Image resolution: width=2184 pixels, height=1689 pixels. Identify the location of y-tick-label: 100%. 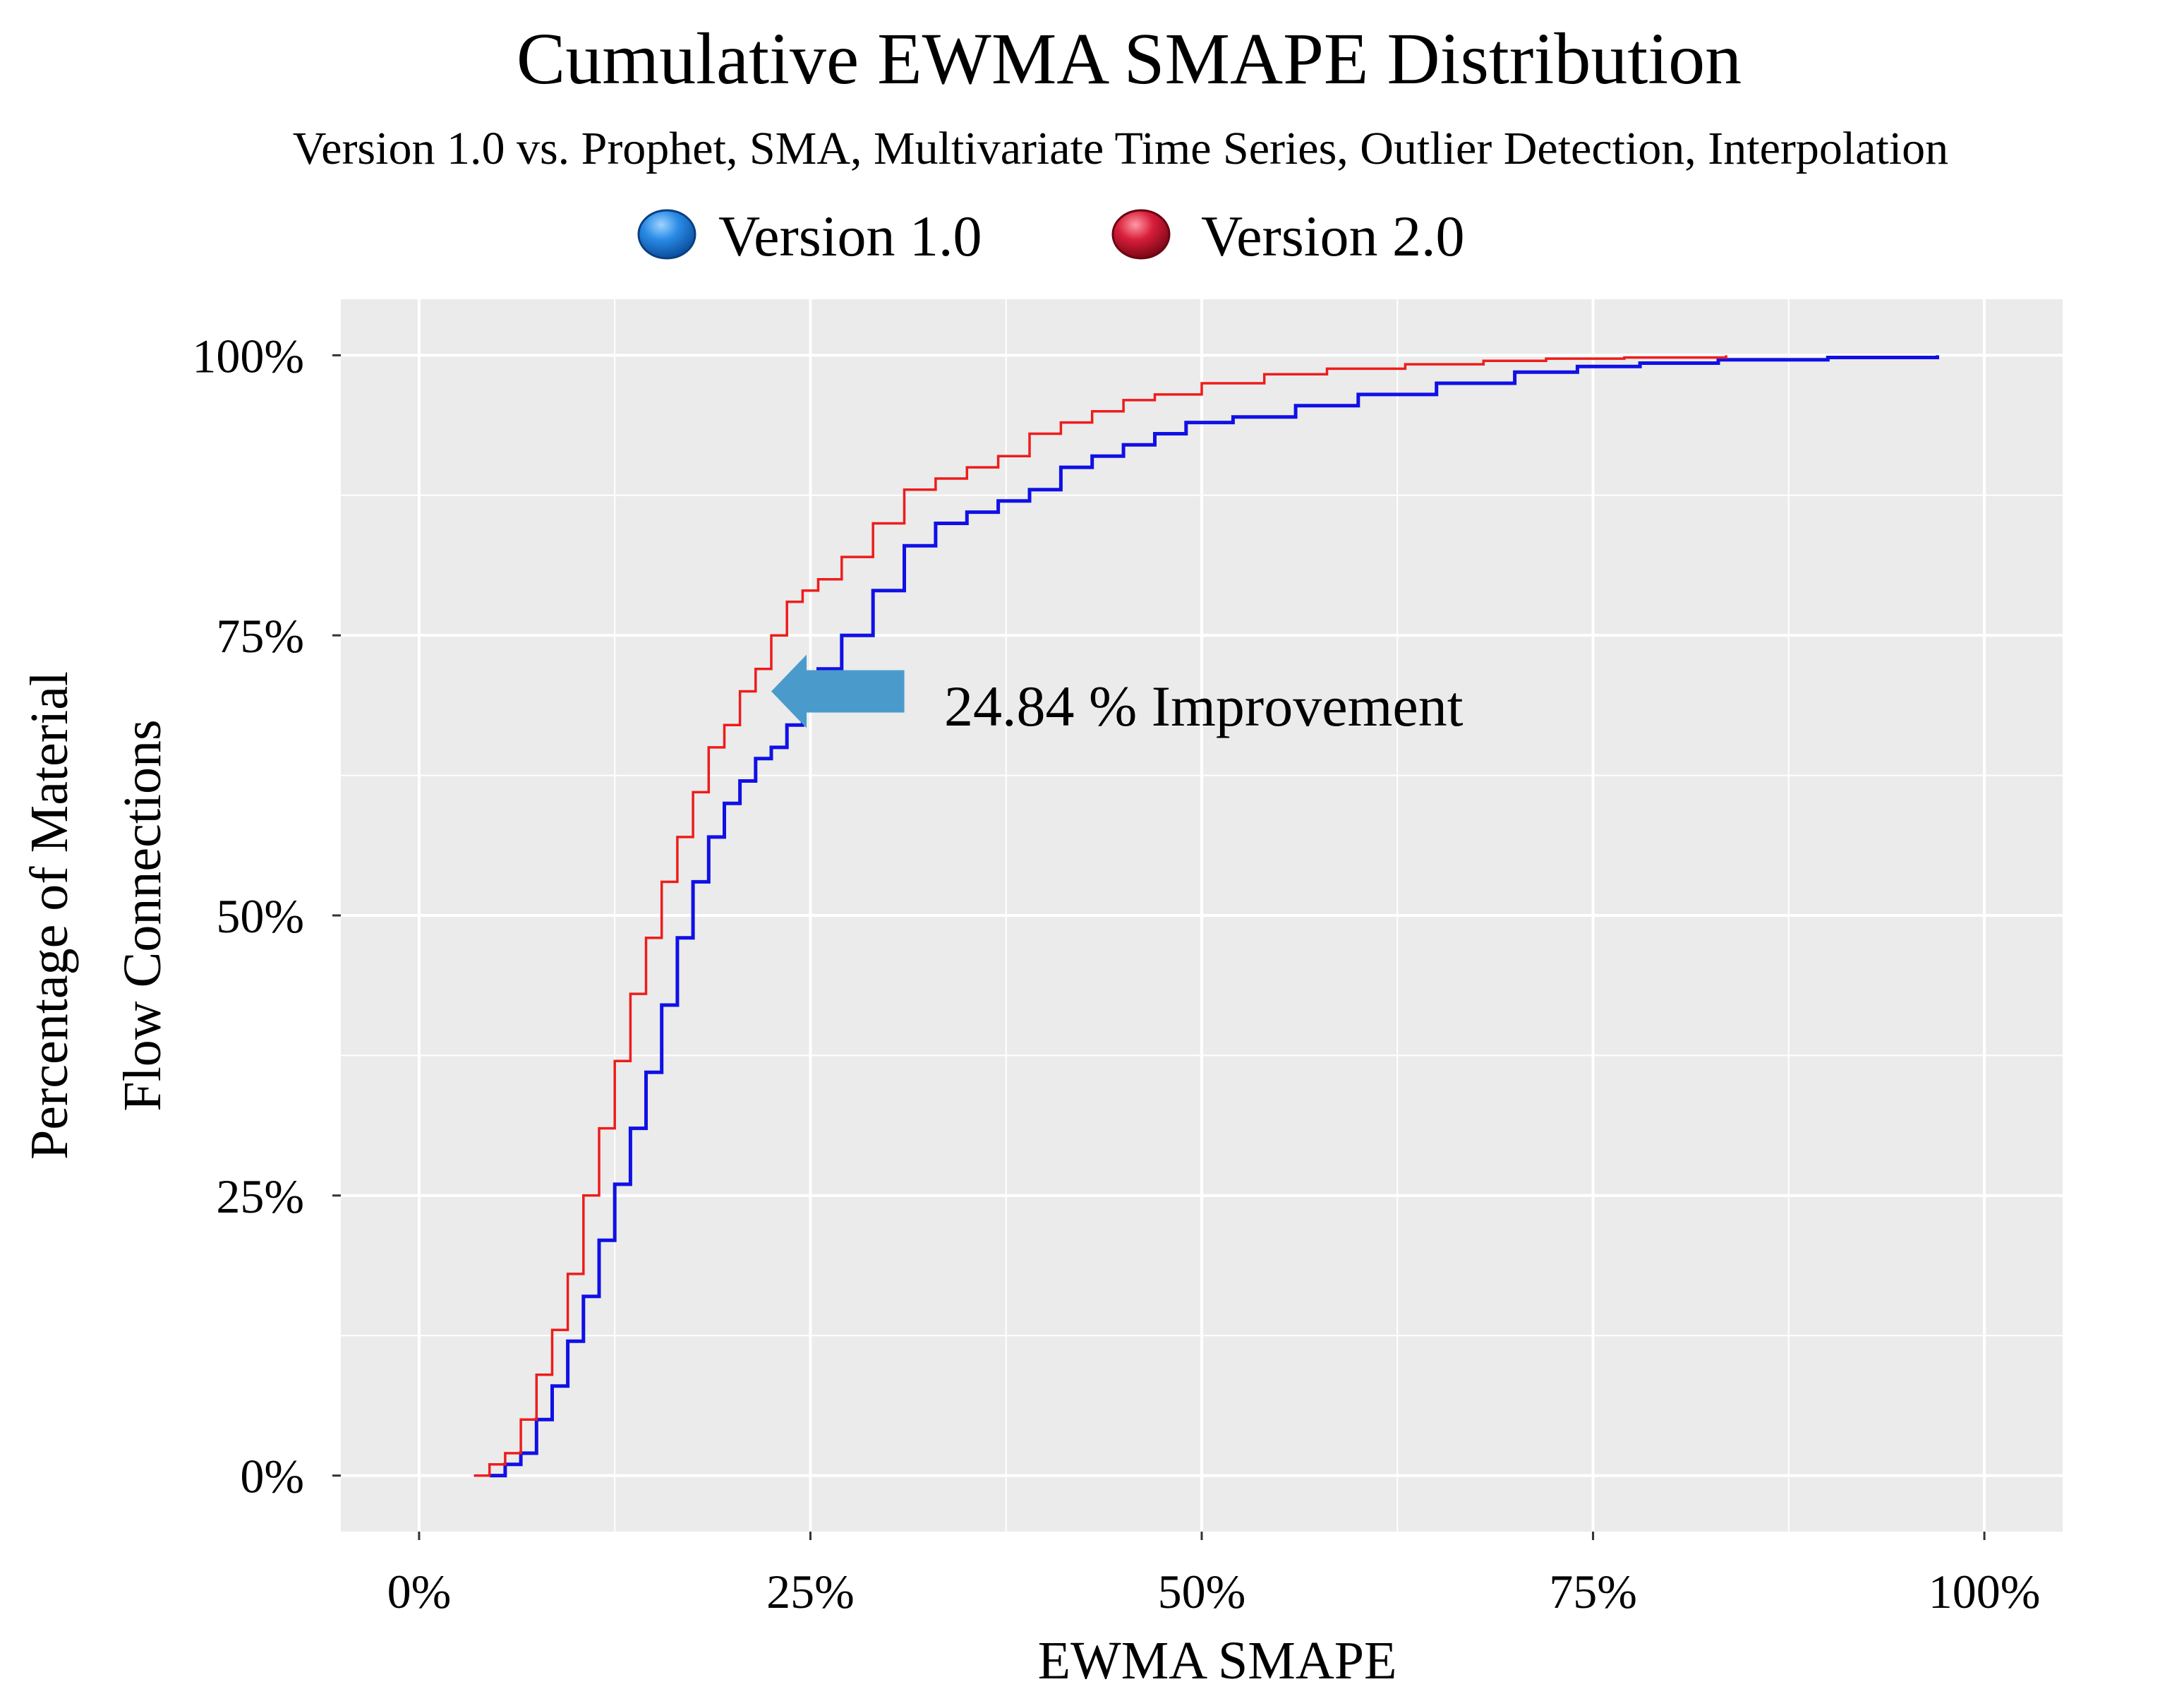
(248, 356).